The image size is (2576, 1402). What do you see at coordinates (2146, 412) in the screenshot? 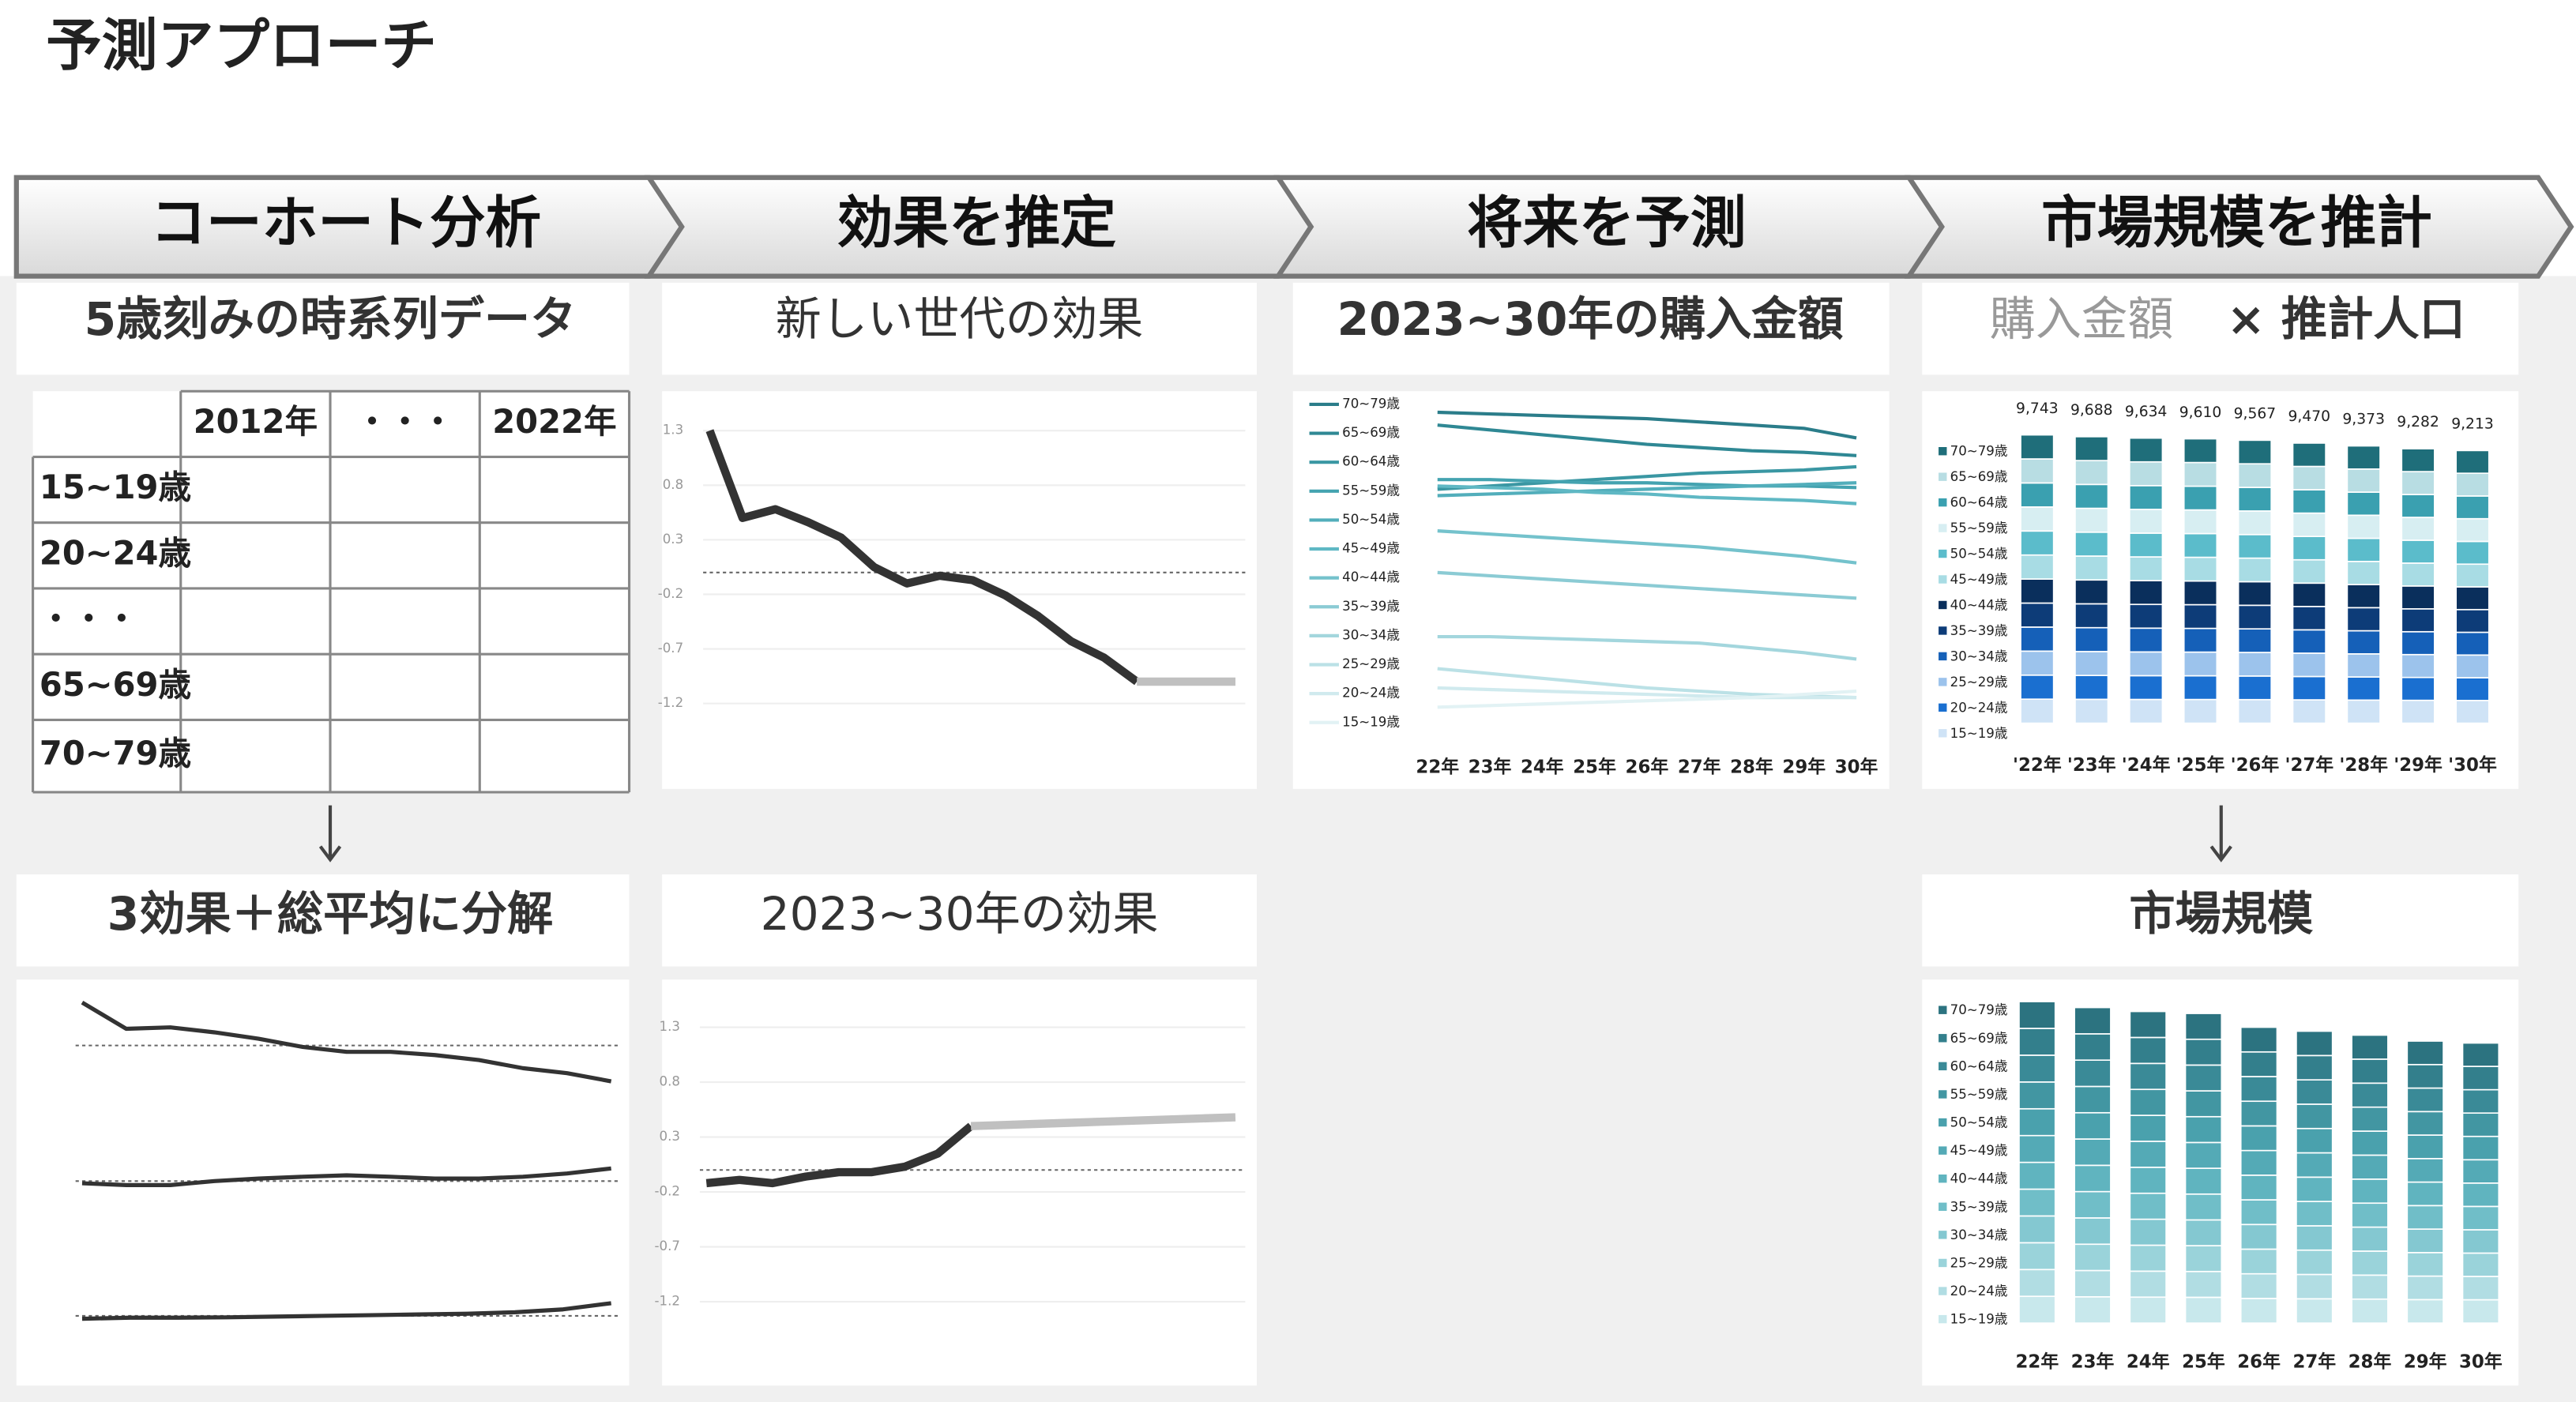
I see `total-label: 9,634` at bounding box center [2146, 412].